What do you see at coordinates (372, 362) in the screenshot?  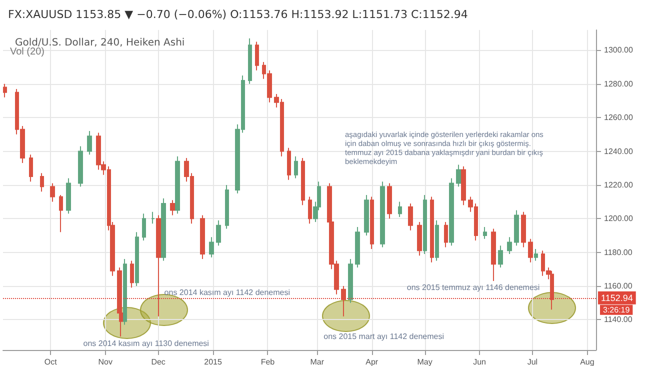 I see `x-tick-label: Apr` at bounding box center [372, 362].